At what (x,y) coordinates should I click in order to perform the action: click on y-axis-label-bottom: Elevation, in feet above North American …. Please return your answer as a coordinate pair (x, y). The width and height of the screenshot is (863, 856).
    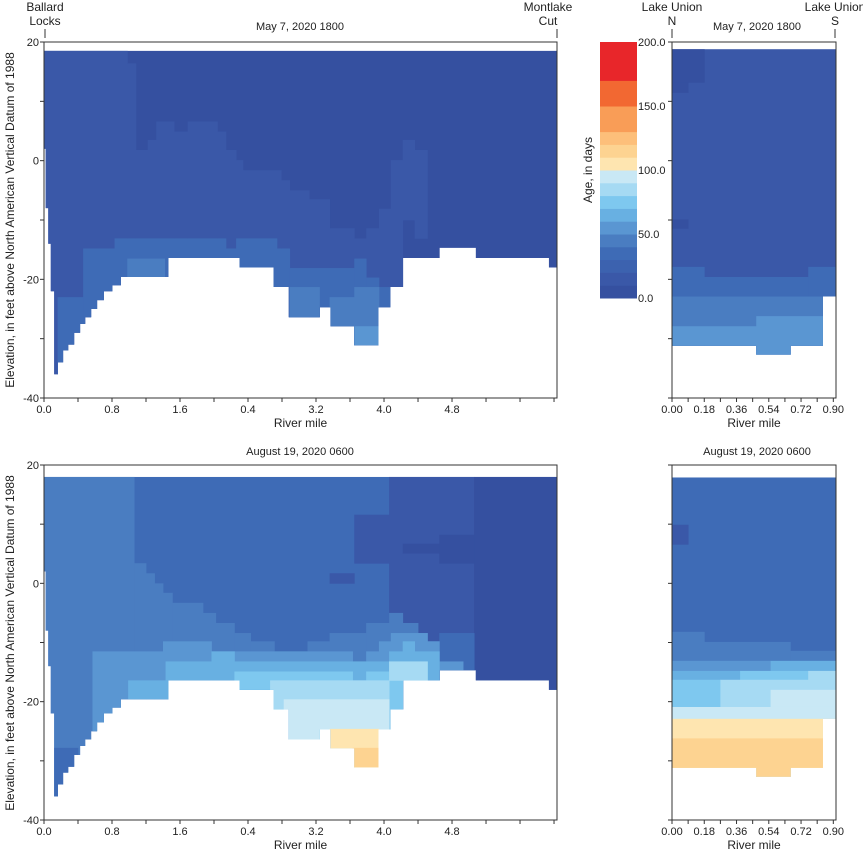
    Looking at the image, I should click on (10, 643).